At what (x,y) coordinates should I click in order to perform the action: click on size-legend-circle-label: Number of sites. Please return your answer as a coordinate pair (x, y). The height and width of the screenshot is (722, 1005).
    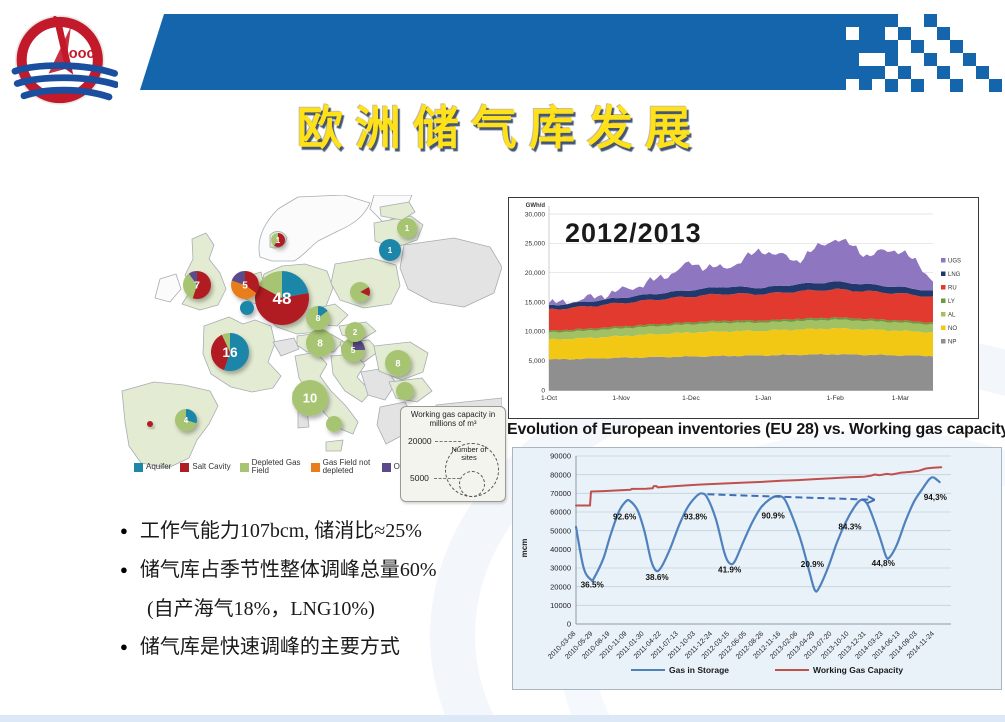
    Looking at the image, I should click on (469, 454).